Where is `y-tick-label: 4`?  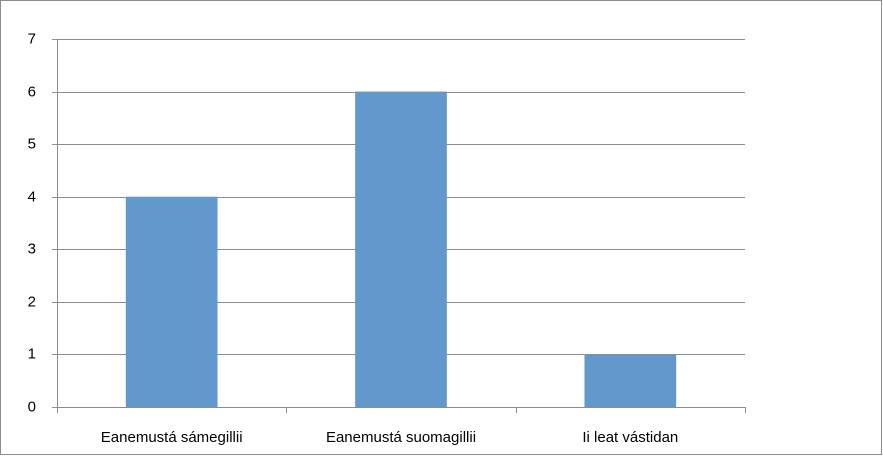 y-tick-label: 4 is located at coordinates (32, 196).